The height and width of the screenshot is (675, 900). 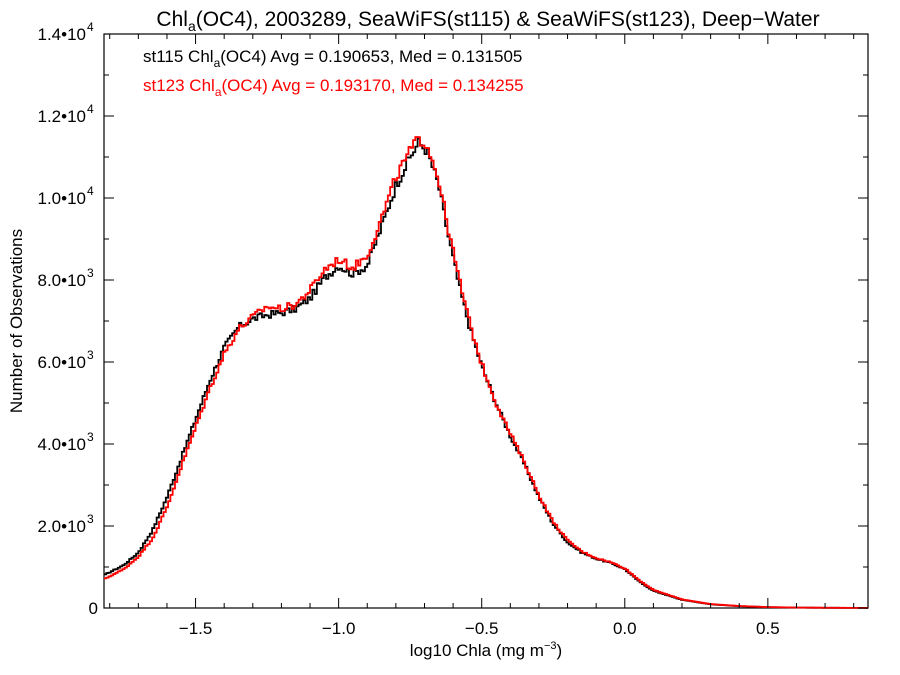 What do you see at coordinates (62, 362) in the screenshot?
I see `y-tick-label: 6.0•10` at bounding box center [62, 362].